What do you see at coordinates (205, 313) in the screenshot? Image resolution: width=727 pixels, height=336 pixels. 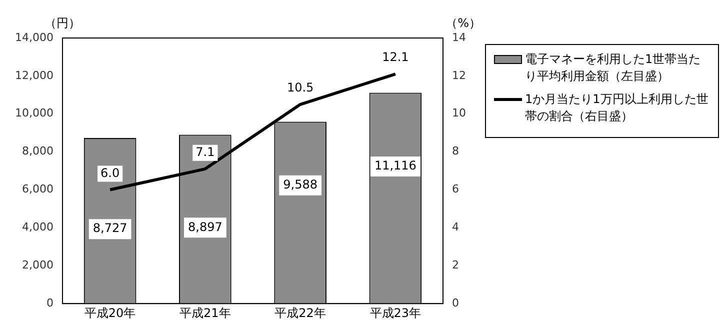 I see `x-tick-label: 平成21年` at bounding box center [205, 313].